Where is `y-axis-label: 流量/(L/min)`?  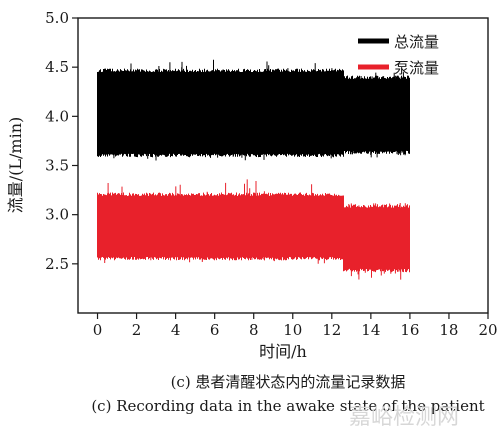
y-axis-label: 流量/(L/min) is located at coordinates (15, 165).